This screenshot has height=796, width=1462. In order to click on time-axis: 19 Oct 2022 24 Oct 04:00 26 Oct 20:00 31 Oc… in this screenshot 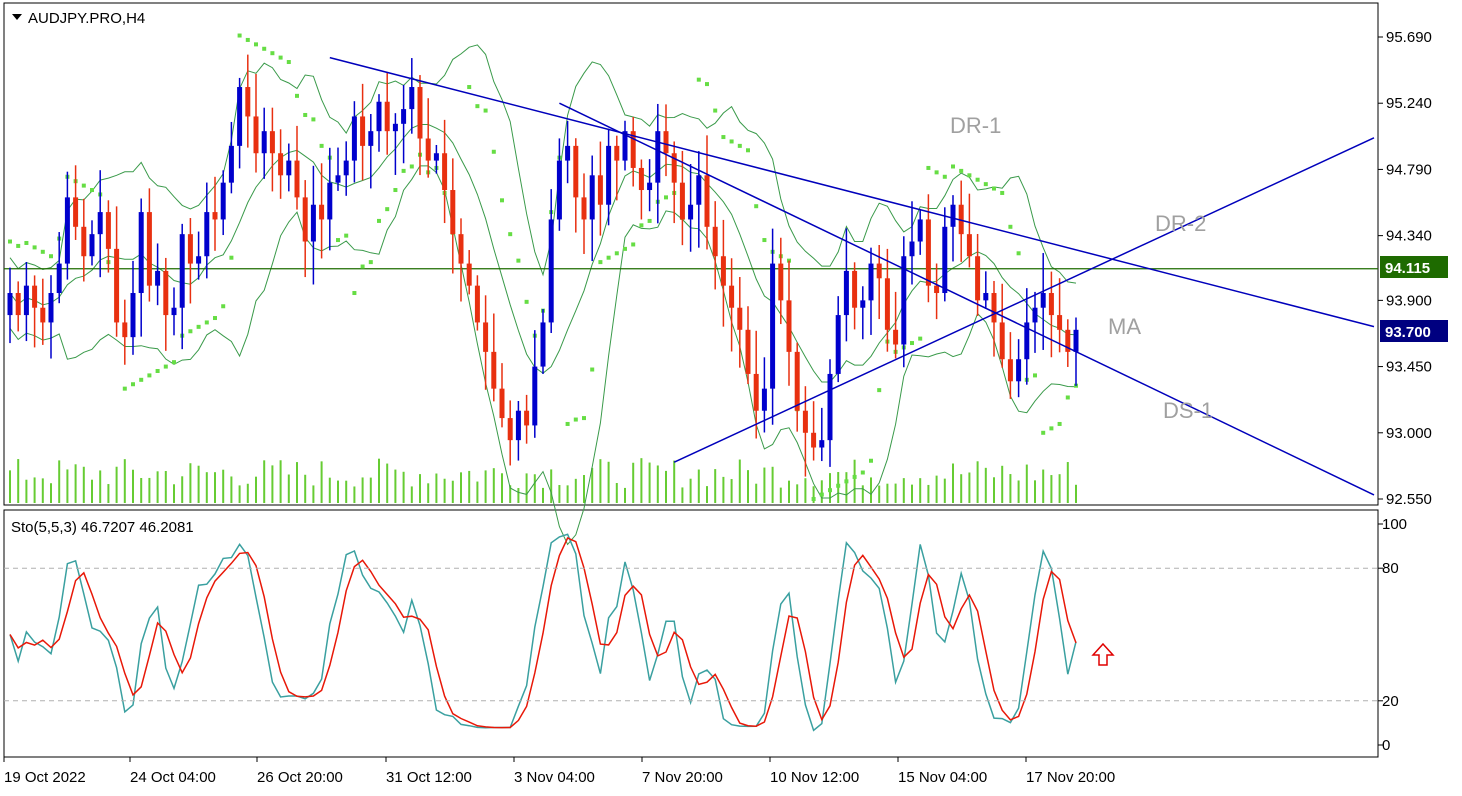, I will do `click(559, 771)`.